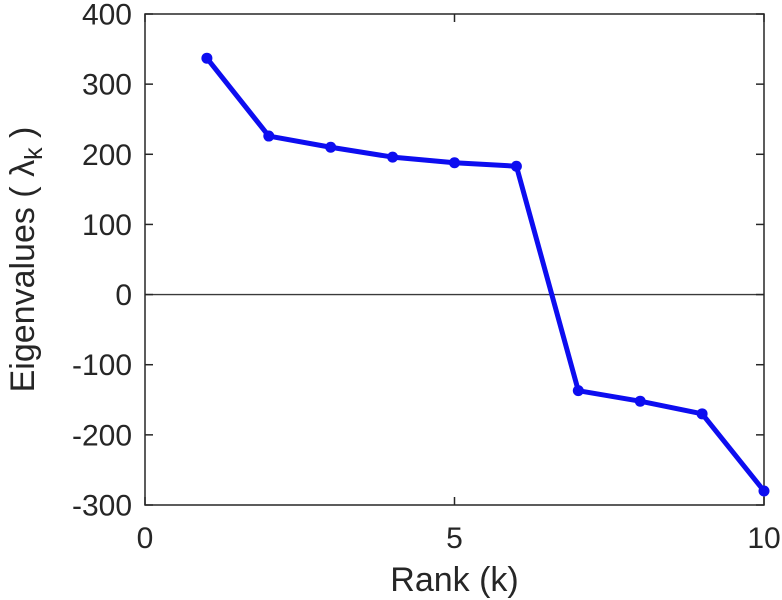  I want to click on x-tick-label: 0, so click(145, 538).